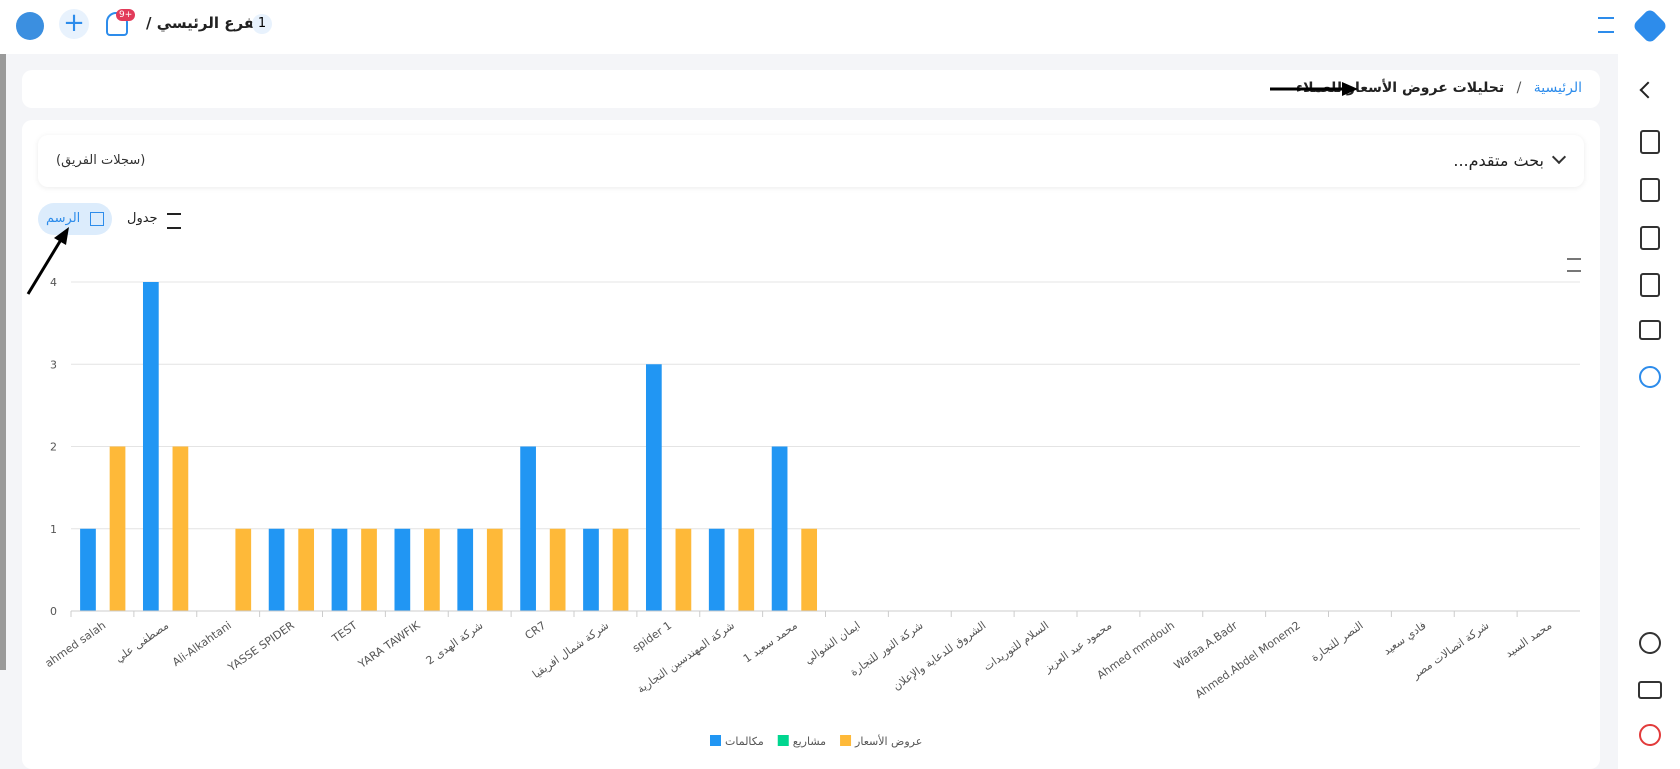 This screenshot has height=769, width=1680. Describe the element at coordinates (1650, 735) in the screenshot. I see `logout-icon` at that location.